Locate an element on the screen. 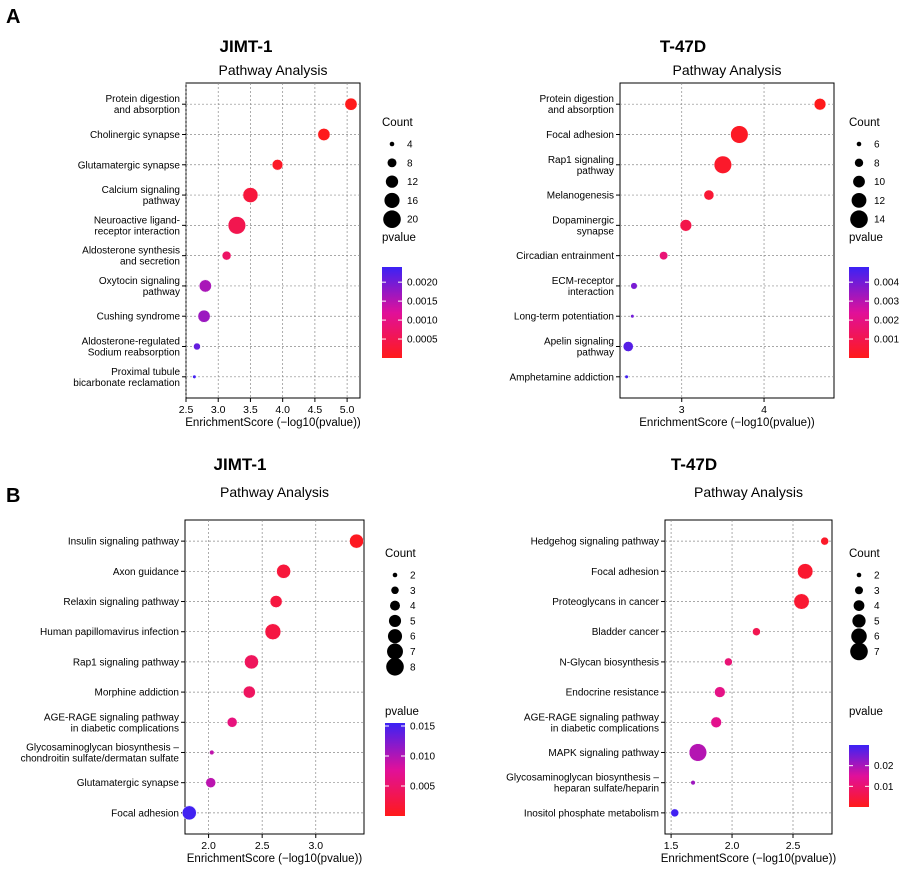 The image size is (899, 870). size-legend-label: 8 is located at coordinates (413, 667).